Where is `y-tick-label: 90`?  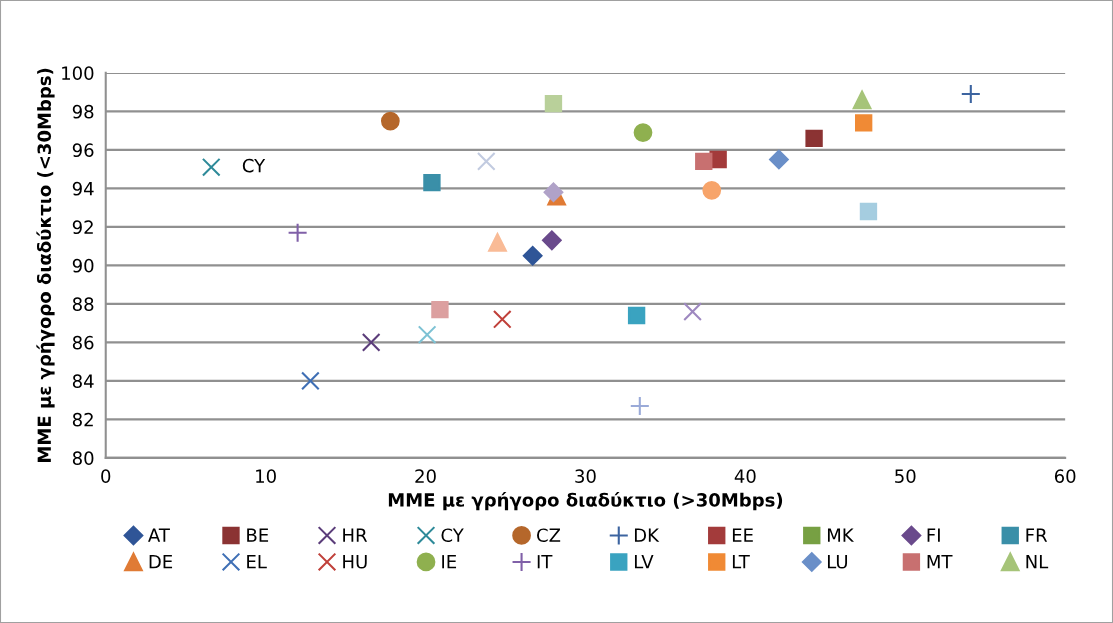 y-tick-label: 90 is located at coordinates (83, 265).